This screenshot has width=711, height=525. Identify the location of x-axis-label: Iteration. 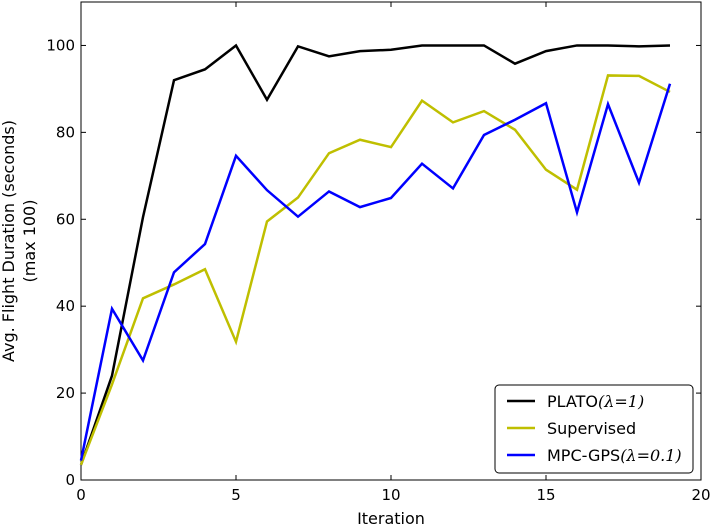
(391, 517).